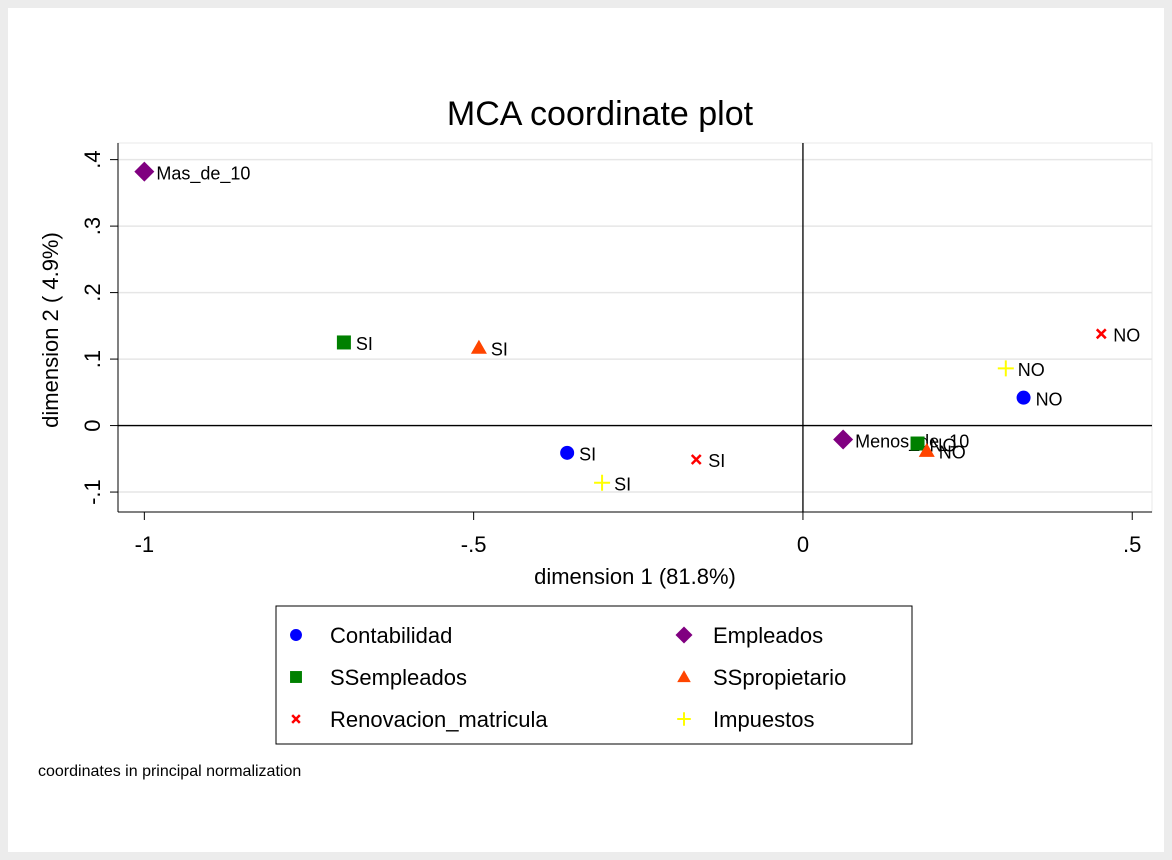 Image resolution: width=1172 pixels, height=860 pixels. Describe the element at coordinates (50, 330) in the screenshot. I see `y-axis-title: dimension 2 ( 4.9%)` at that location.